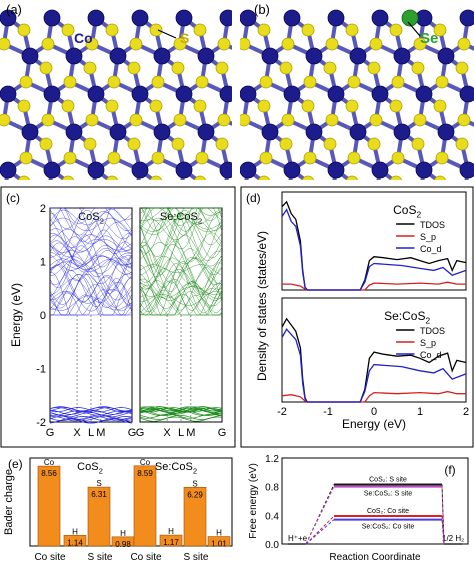 This screenshot has width=474, height=576. What do you see at coordinates (407, 317) in the screenshot?
I see `dos-subplot-title: Se:CoS2` at bounding box center [407, 317].